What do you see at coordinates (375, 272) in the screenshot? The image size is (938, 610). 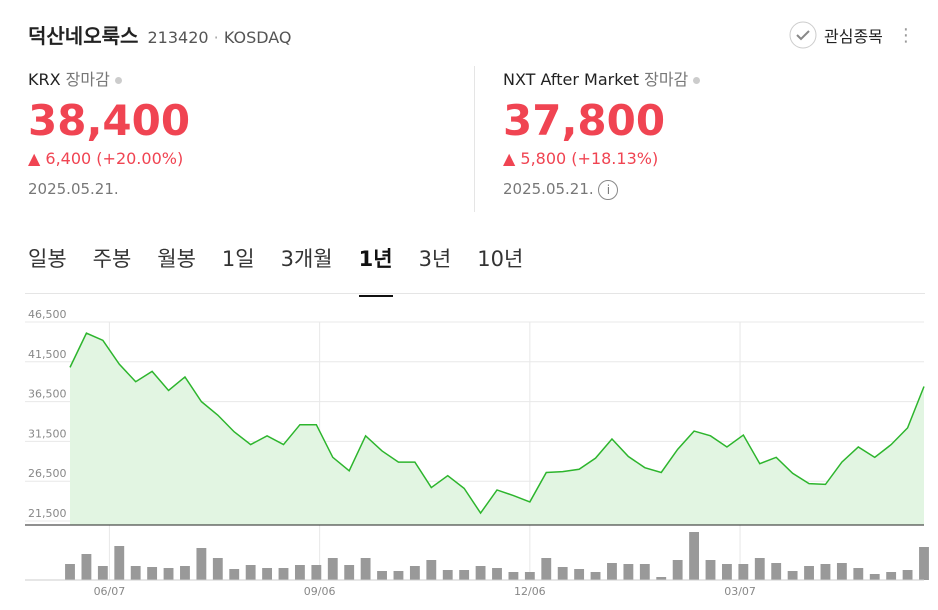 I see `period-tab: 1년` at bounding box center [375, 272].